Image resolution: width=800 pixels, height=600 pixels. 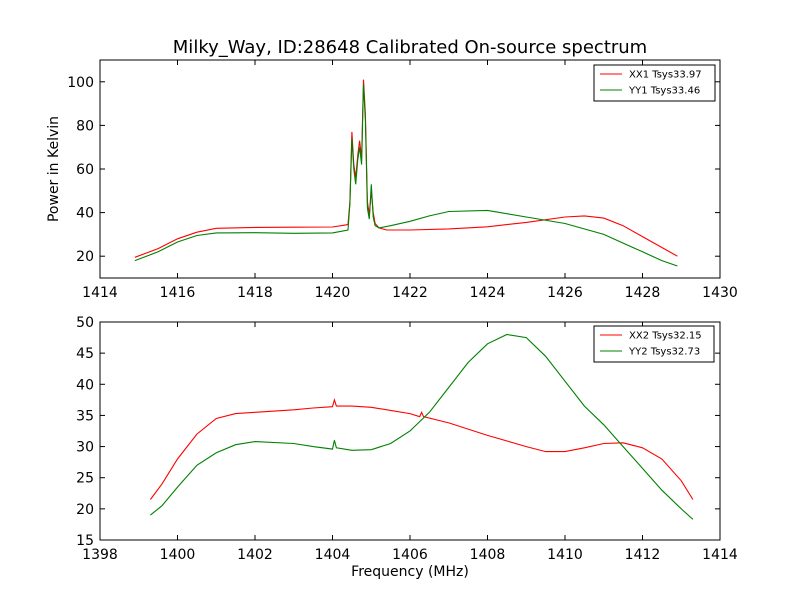 What do you see at coordinates (85, 510) in the screenshot?
I see `bottom-y-tick-label: 20` at bounding box center [85, 510].